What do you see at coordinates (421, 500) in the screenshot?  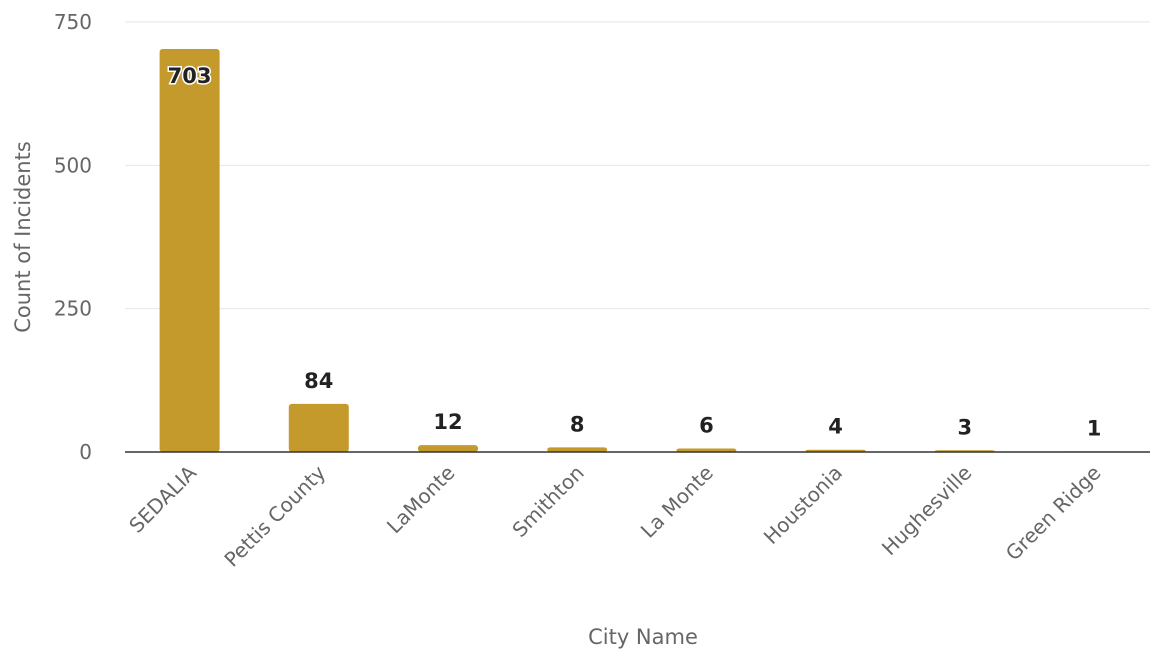 I see `x-tick-label: LaMonte` at bounding box center [421, 500].